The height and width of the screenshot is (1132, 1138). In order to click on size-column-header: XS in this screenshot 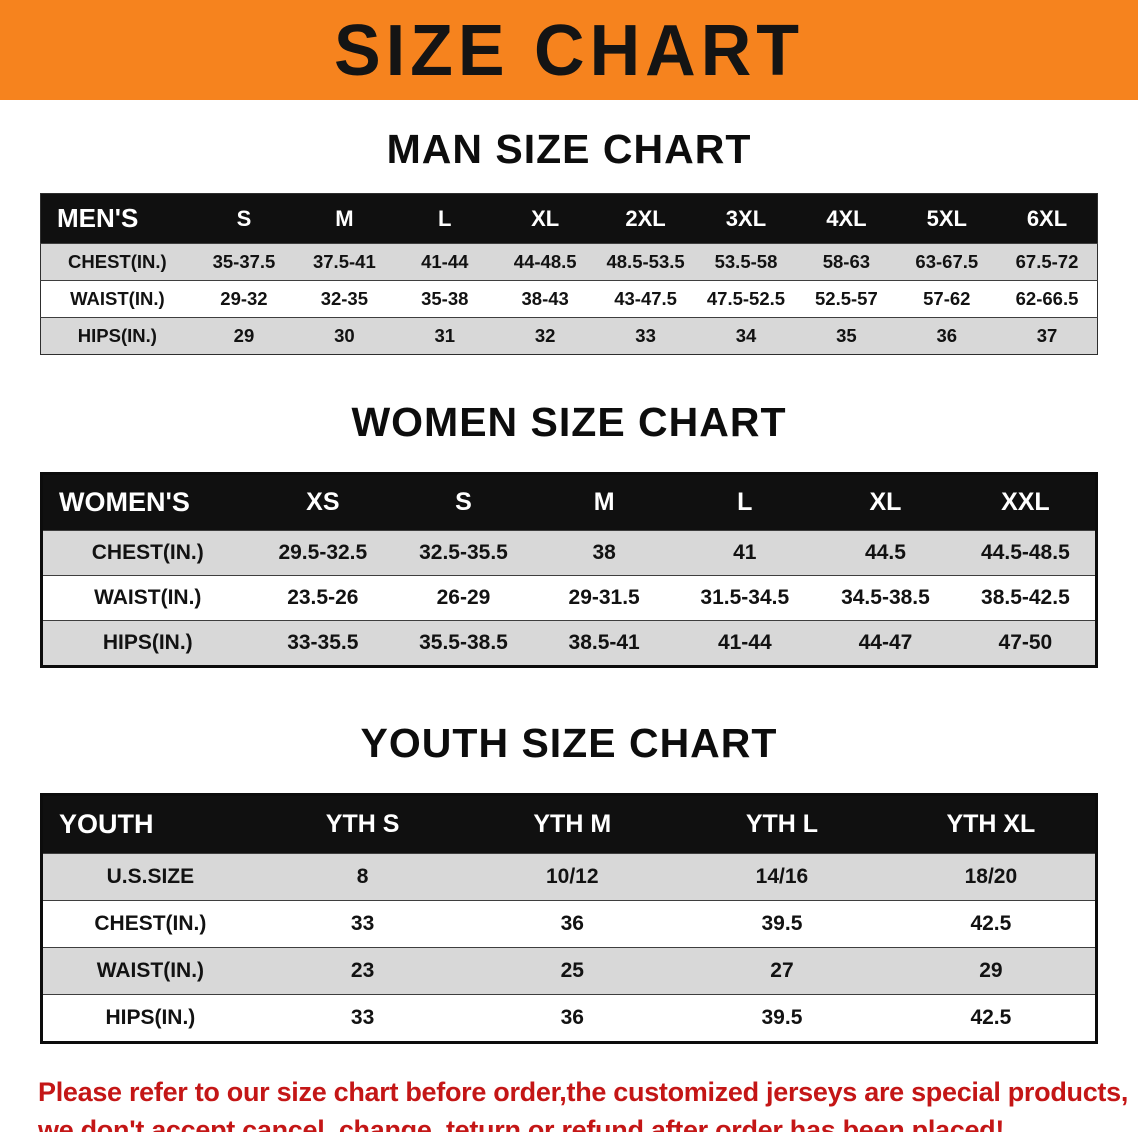, I will do `click(323, 502)`.